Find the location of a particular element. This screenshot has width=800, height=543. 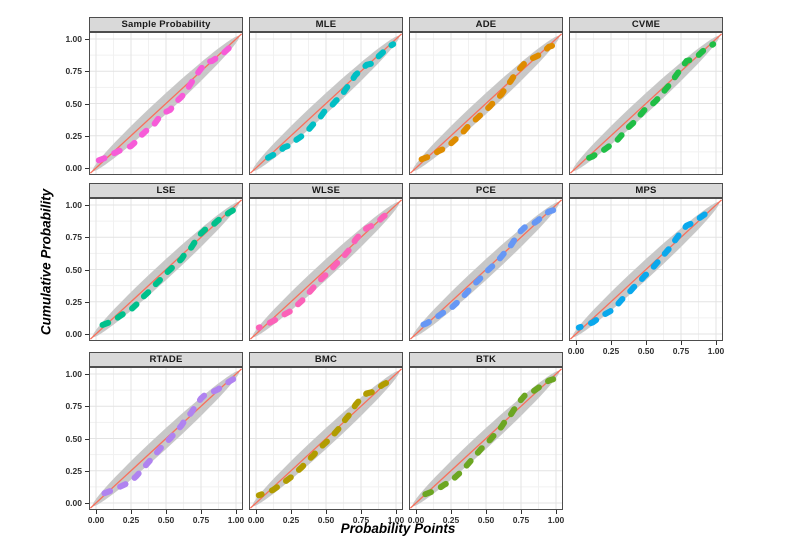

facet-strip: Sample Probability is located at coordinates (166, 24).